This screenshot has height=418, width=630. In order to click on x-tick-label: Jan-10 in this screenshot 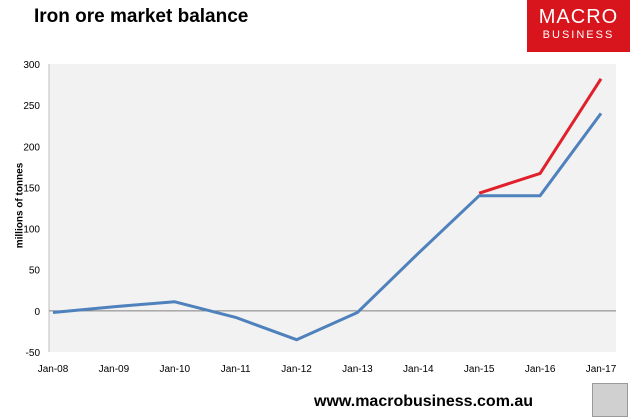, I will do `click(174, 369)`.